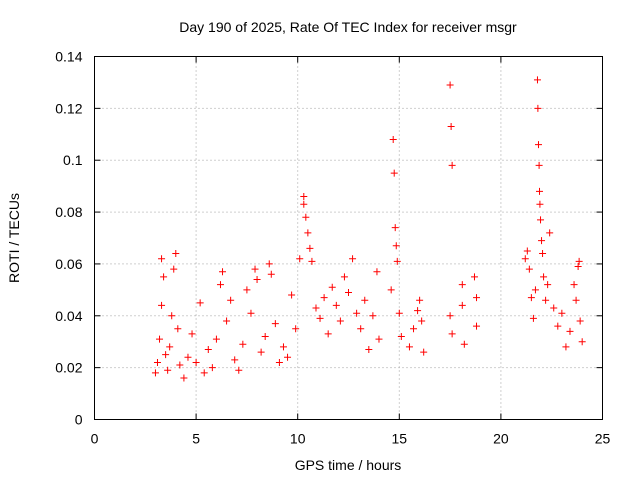 The width and height of the screenshot is (640, 480). I want to click on y-tick-label: 0, so click(79, 420).